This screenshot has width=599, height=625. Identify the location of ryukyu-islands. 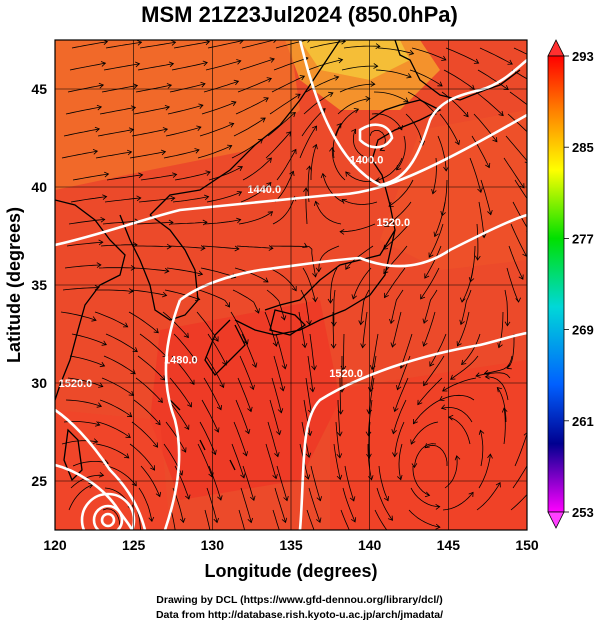
(202, 435).